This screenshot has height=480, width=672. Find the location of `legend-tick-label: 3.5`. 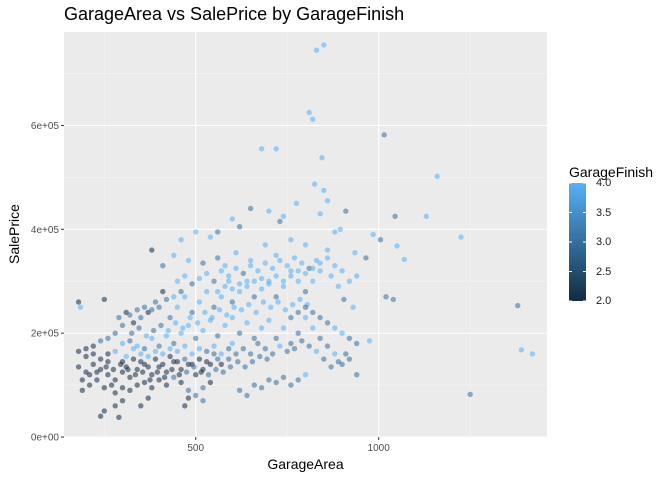

legend-tick-label: 3.5 is located at coordinates (604, 212).